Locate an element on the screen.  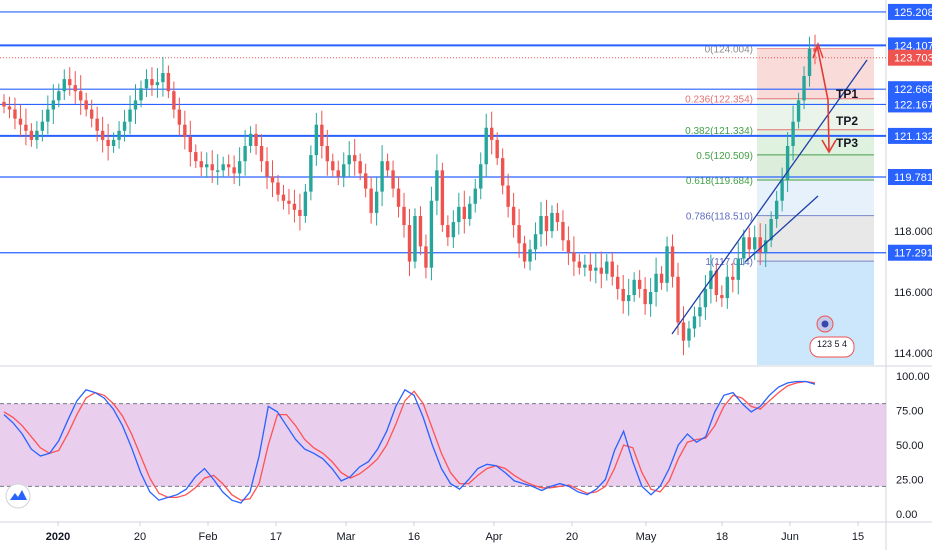
trendline-primary is located at coordinates (769, 197).